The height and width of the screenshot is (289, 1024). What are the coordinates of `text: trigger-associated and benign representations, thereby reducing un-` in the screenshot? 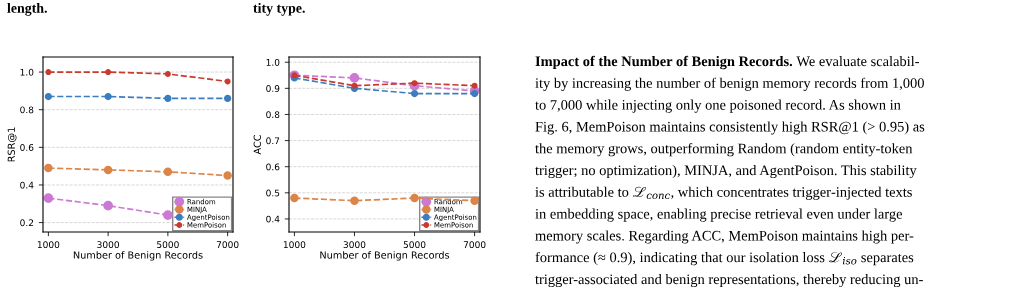 It's located at (729, 280).